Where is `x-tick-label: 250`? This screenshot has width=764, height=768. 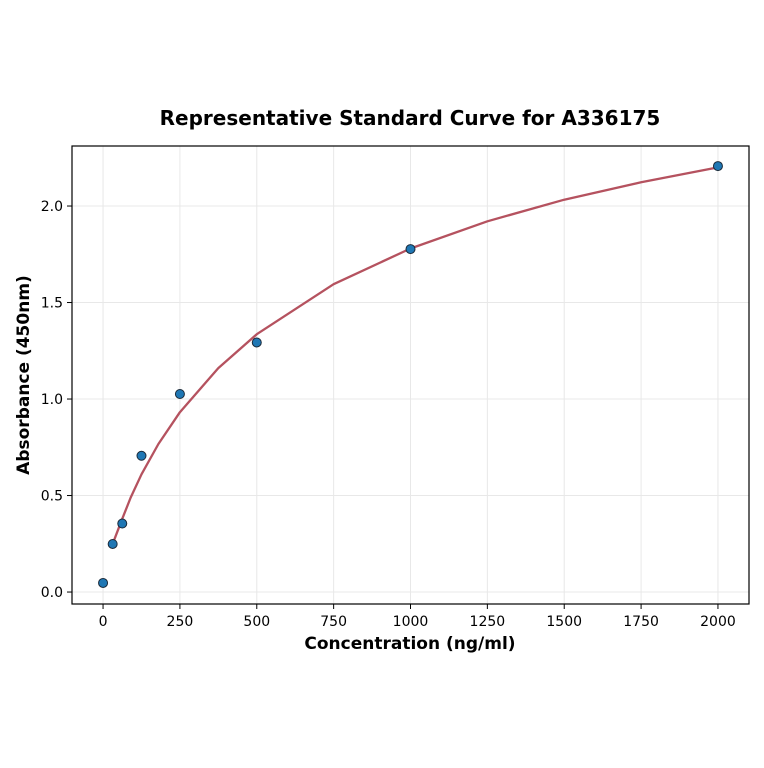 x-tick-label: 250 is located at coordinates (180, 622).